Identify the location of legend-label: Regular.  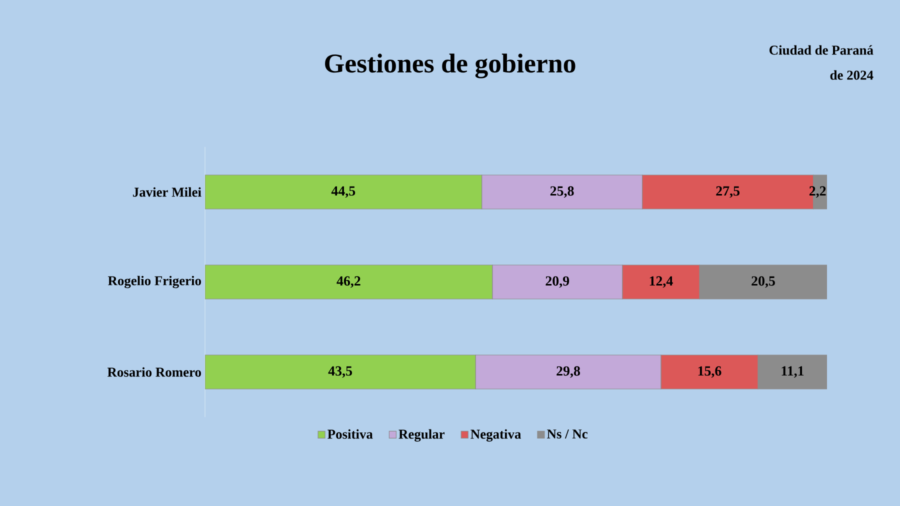
(421, 435).